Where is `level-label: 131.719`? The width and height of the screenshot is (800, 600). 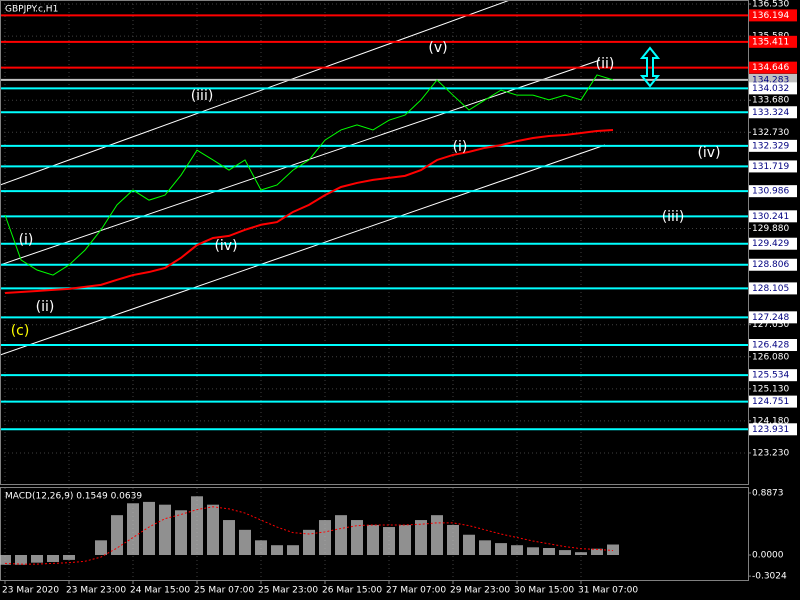 level-label: 131.719 is located at coordinates (770, 167).